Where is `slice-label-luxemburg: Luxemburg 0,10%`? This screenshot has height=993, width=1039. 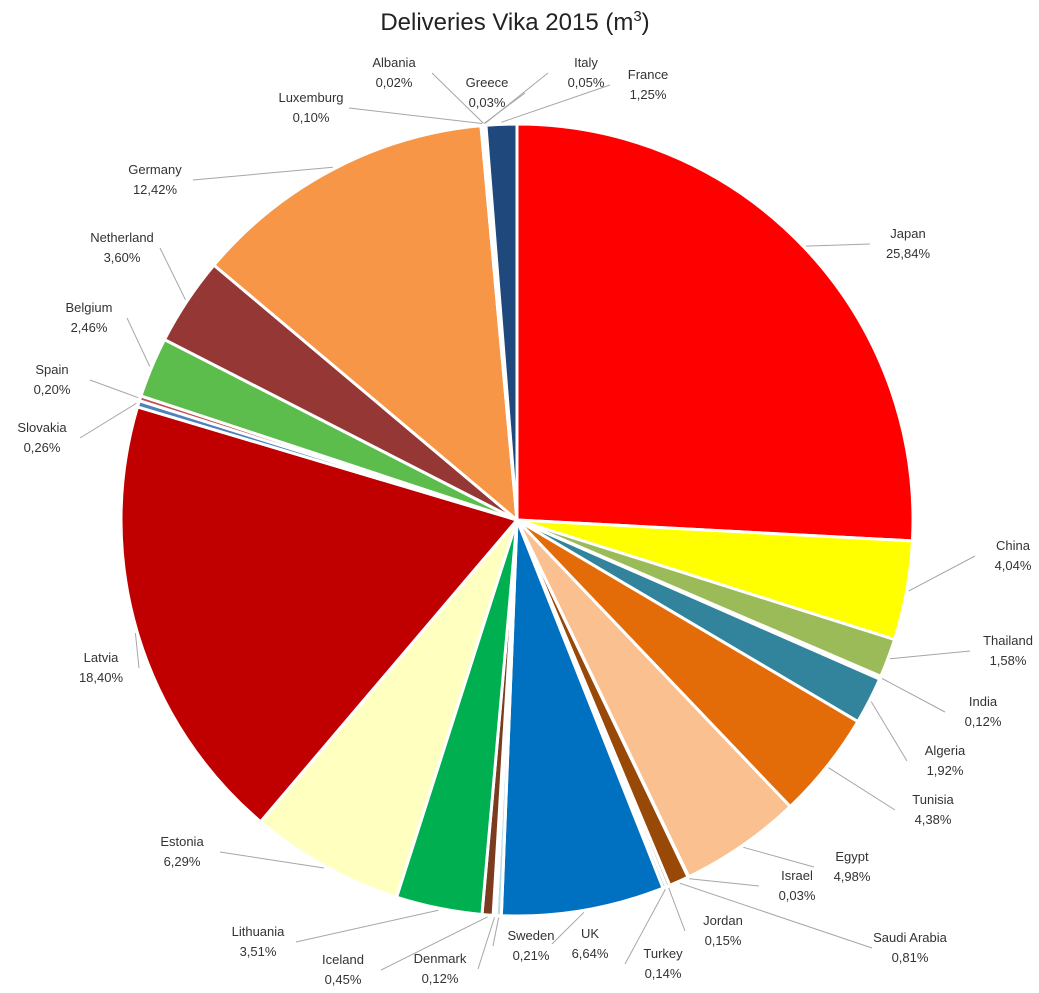
slice-label-luxemburg: Luxemburg 0,10% is located at coordinates (310, 107).